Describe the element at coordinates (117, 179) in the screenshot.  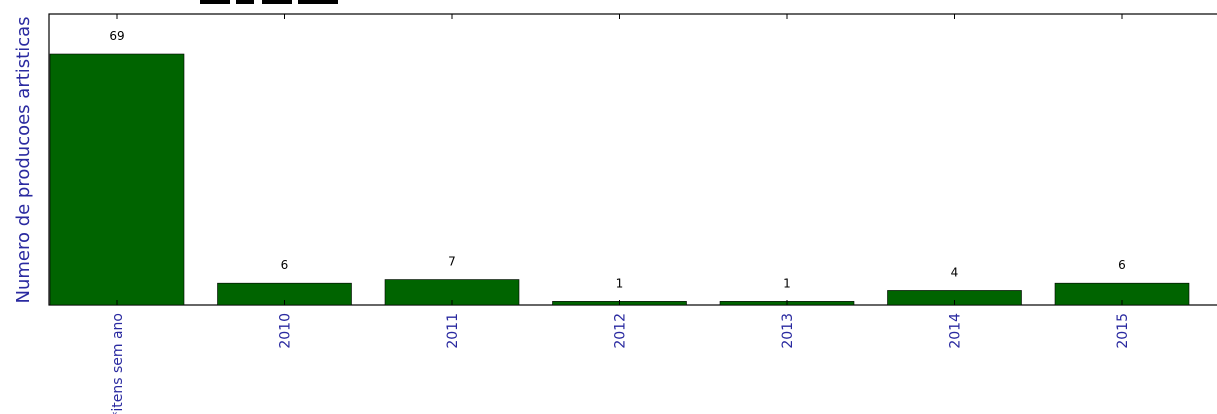
I see `bar` at that location.